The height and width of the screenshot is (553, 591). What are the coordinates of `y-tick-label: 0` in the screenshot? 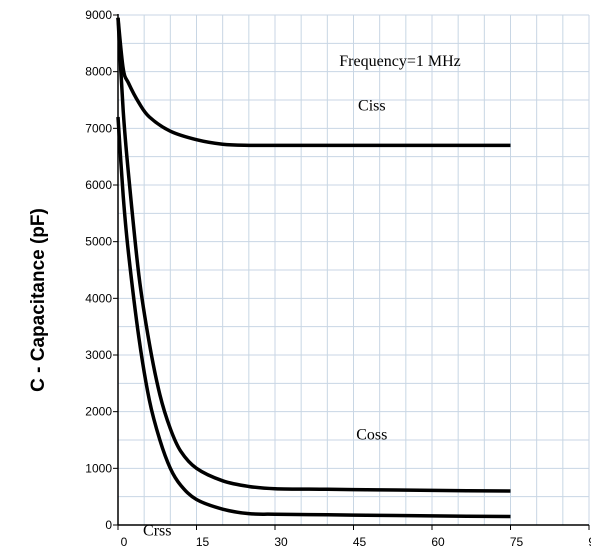 It's located at (108, 525).